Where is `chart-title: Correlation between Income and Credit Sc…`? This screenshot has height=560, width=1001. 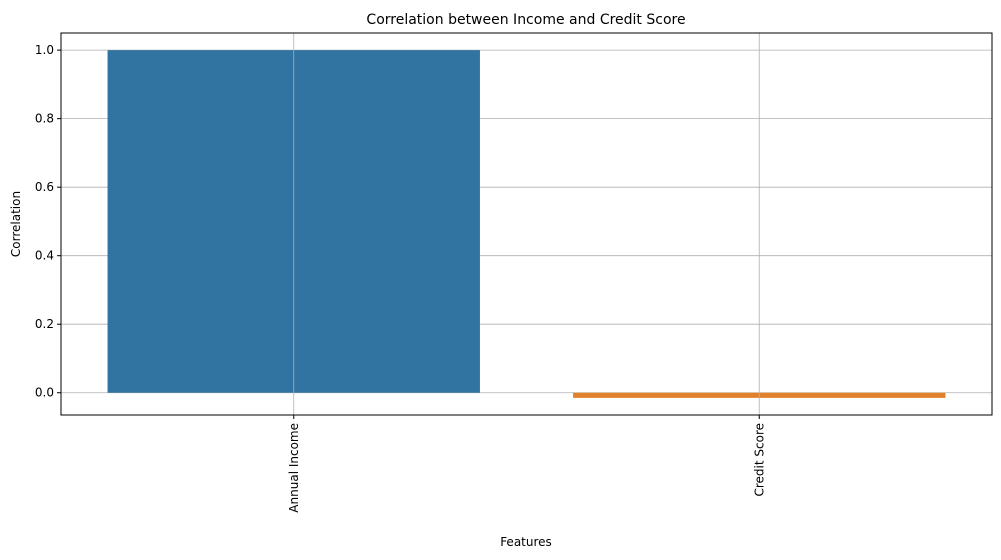
chart-title: Correlation between Income and Credit Sc… is located at coordinates (525, 20).